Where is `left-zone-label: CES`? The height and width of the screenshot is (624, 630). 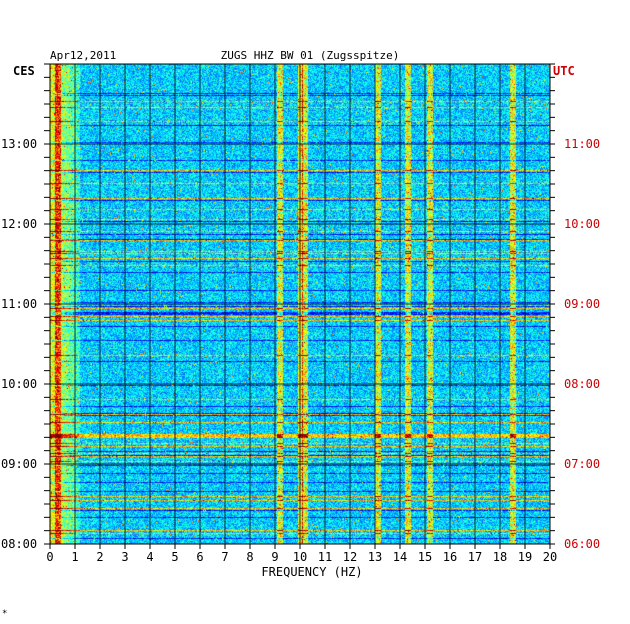
left-zone-label: CES is located at coordinates (24, 71).